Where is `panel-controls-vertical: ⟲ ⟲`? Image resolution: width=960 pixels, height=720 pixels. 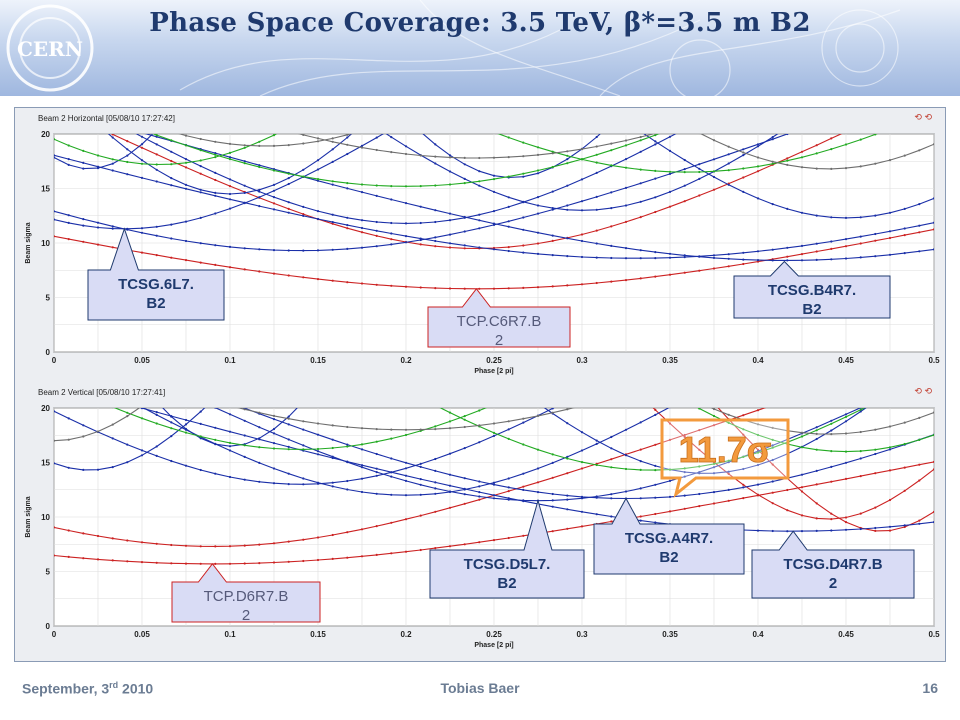 panel-controls-vertical: ⟲ ⟲ is located at coordinates (923, 391).